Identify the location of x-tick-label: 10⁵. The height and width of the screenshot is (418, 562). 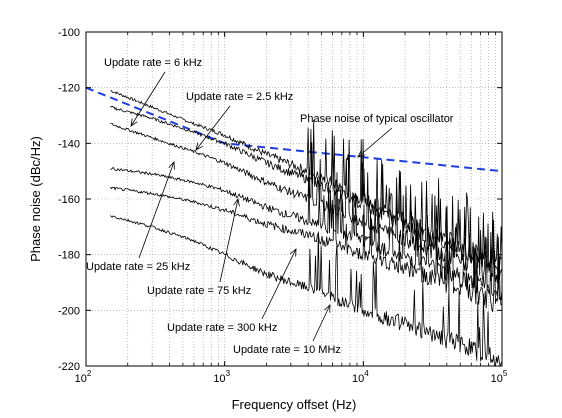
(499, 377).